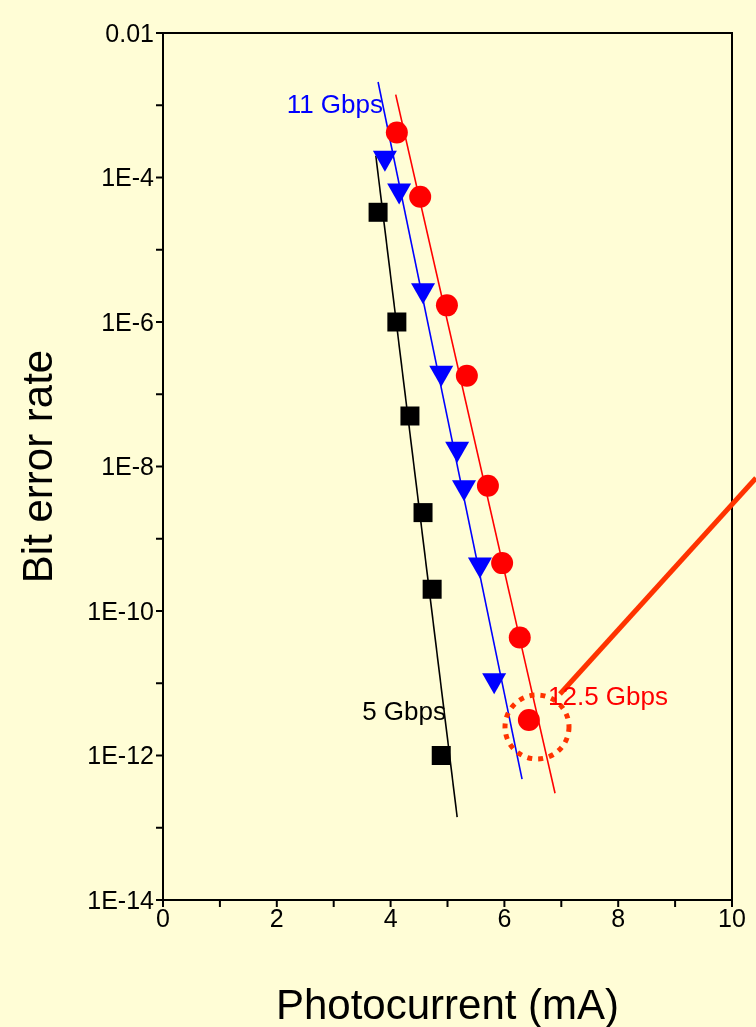 Image resolution: width=756 pixels, height=1027 pixels. What do you see at coordinates (732, 917) in the screenshot?
I see `x-tick-label: 10` at bounding box center [732, 917].